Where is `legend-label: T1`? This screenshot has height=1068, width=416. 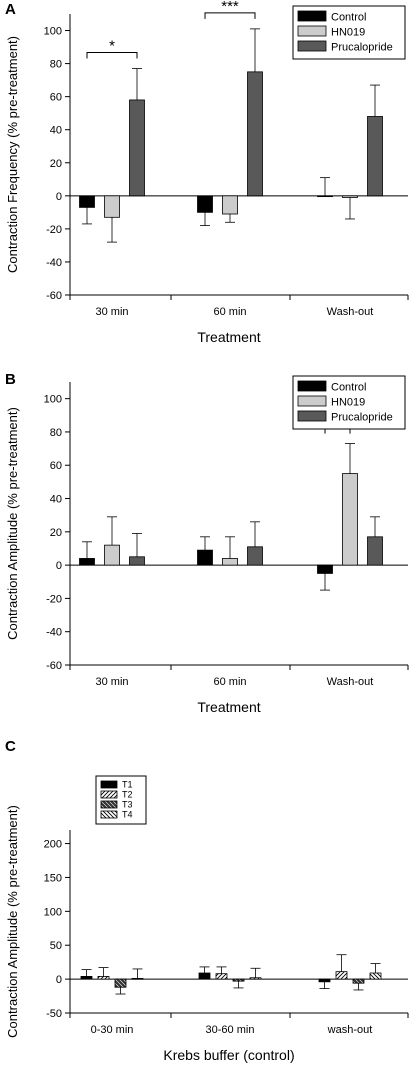
legend-label: T1 is located at coordinates (127, 785).